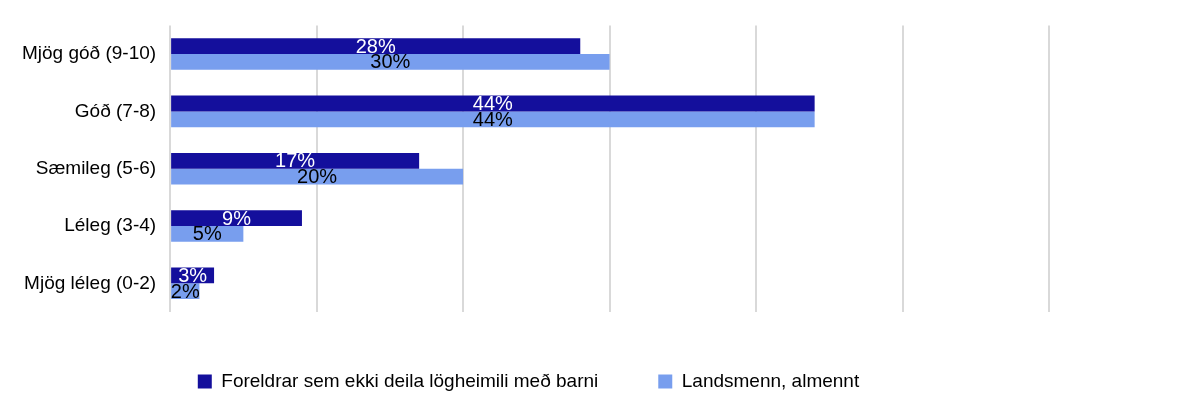 This screenshot has height=401, width=1185. I want to click on y-tick-label: Léleg (3-4), so click(110, 225).